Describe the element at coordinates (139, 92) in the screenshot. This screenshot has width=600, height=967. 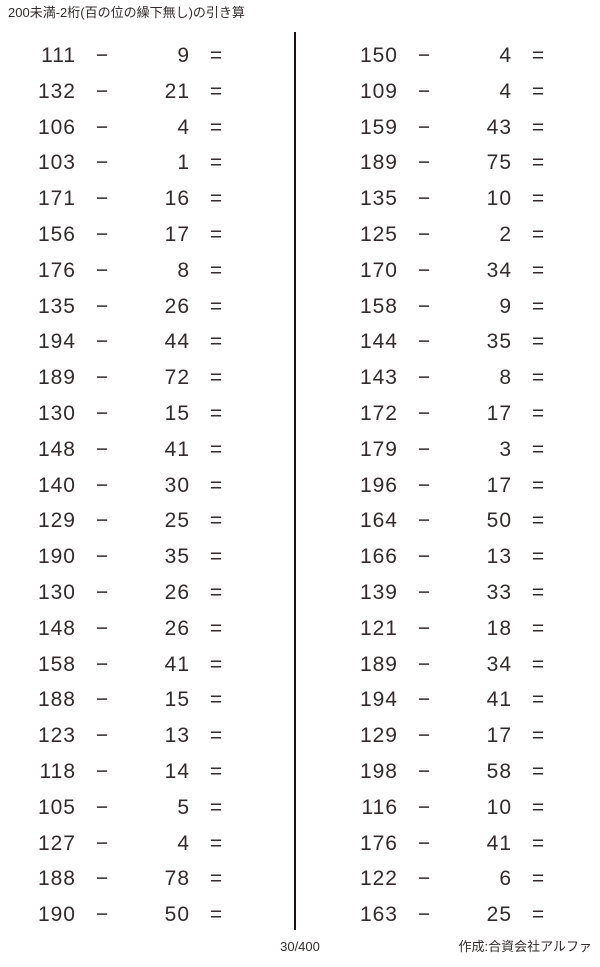
I see `problem-row: 132− 21 =` at that location.